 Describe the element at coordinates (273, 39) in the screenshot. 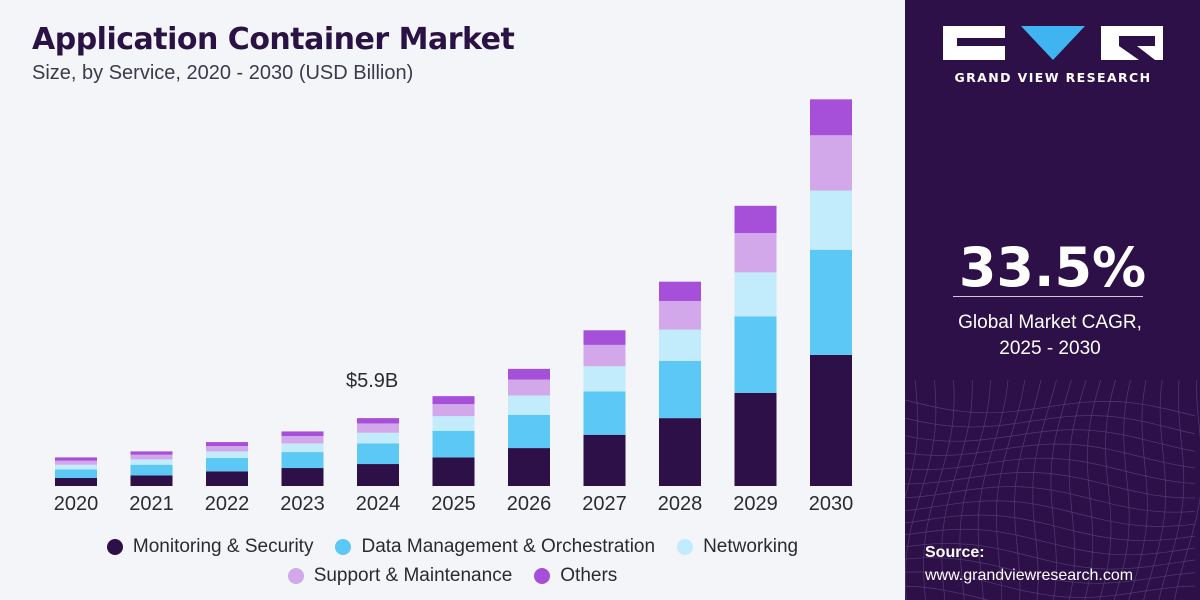

I see `chart-title: Application Container Market` at that location.